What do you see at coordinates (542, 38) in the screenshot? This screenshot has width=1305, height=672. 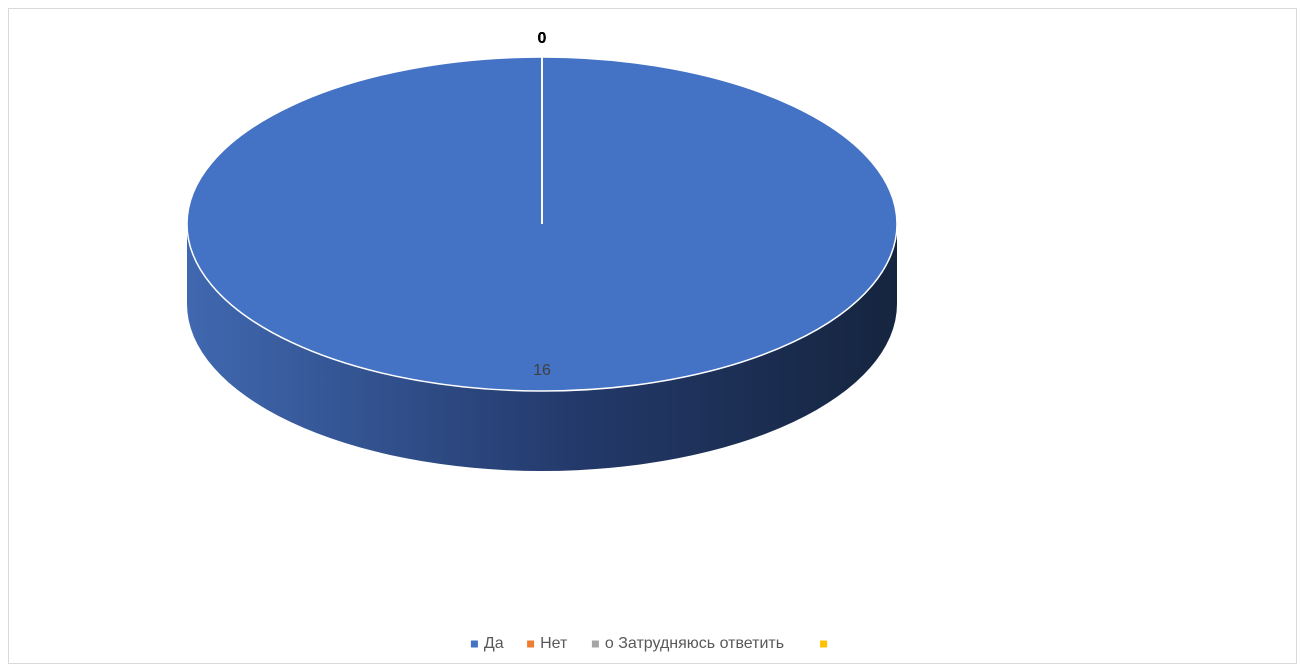 I see `data-label: 0` at bounding box center [542, 38].